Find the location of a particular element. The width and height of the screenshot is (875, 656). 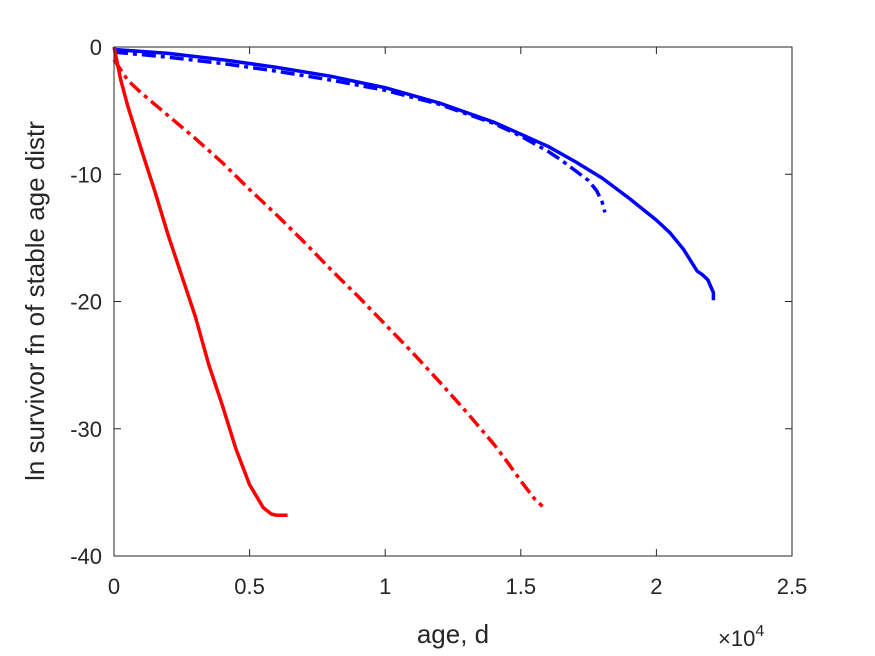

x-axis-label: age, d is located at coordinates (453, 634).